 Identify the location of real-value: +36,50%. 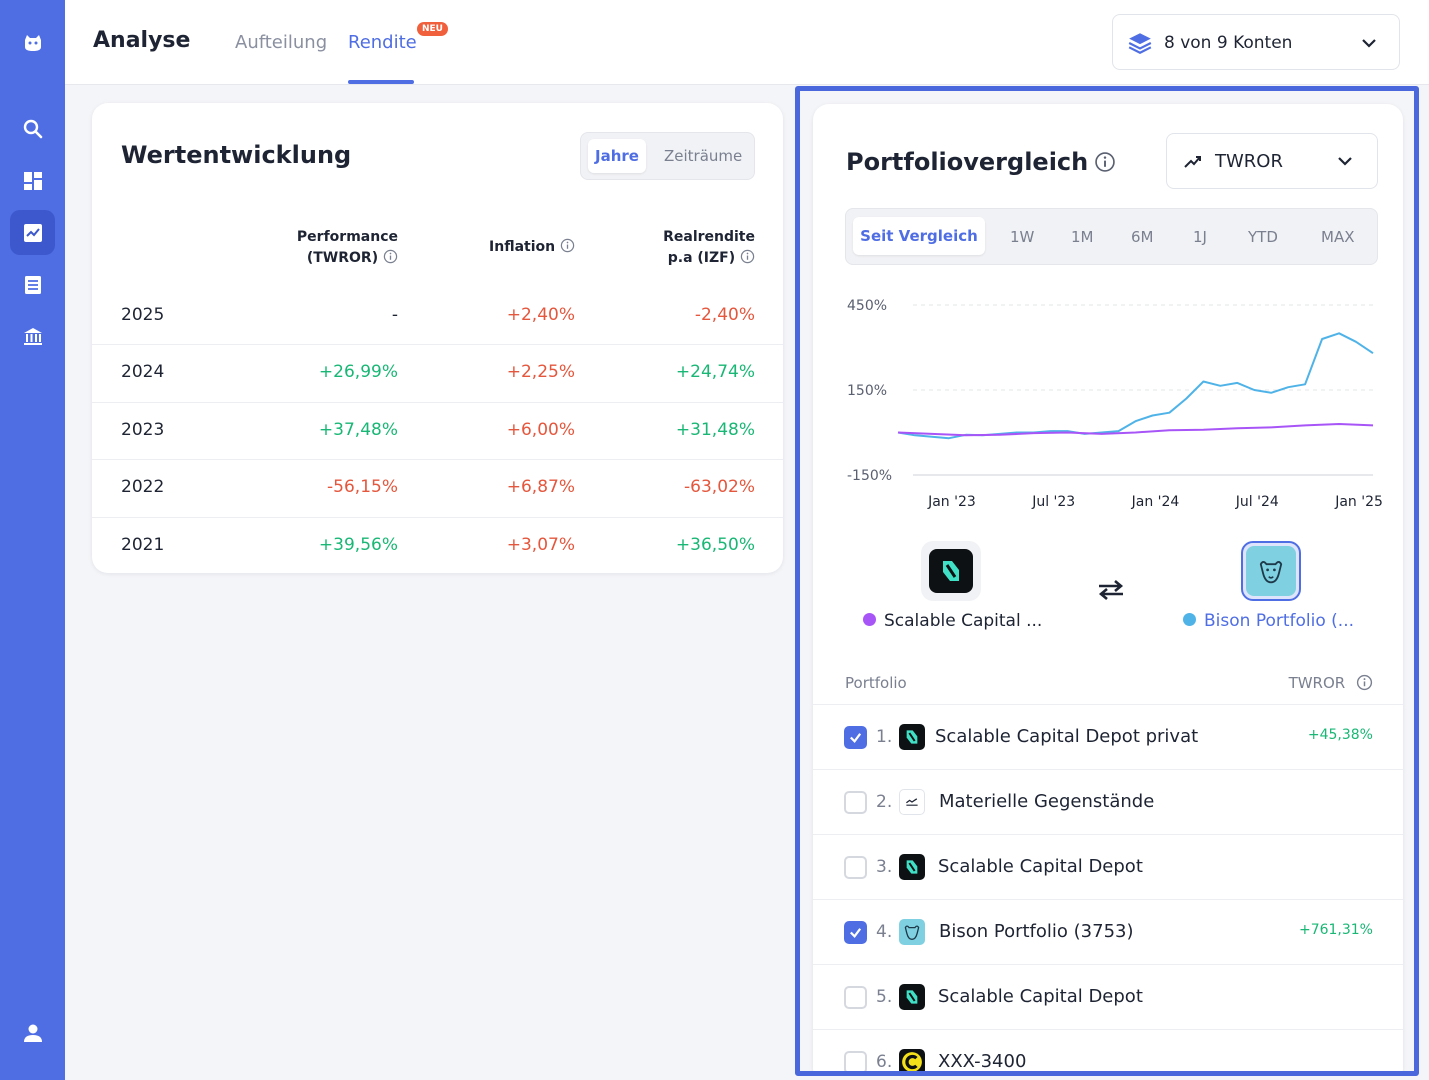
(715, 545).